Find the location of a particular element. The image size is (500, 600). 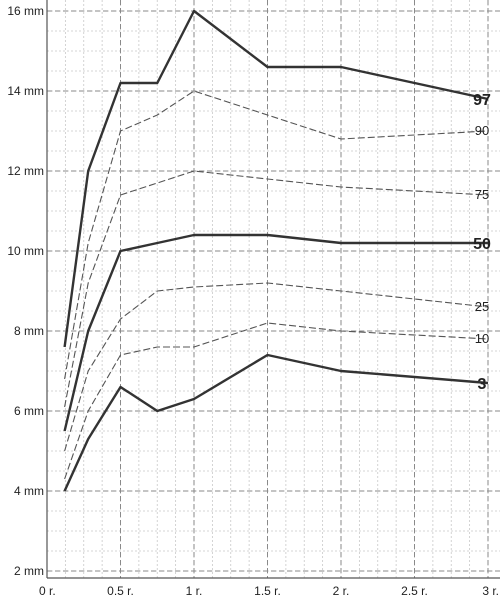

percentile-label-25: 25 is located at coordinates (482, 306).